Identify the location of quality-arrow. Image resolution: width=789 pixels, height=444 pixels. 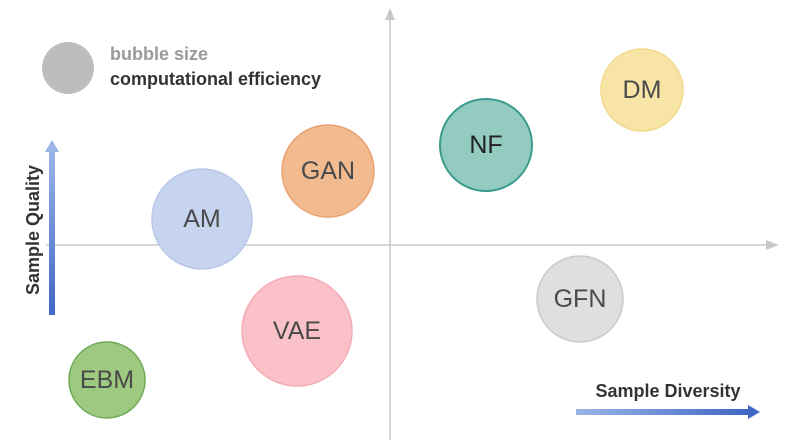
(52, 232).